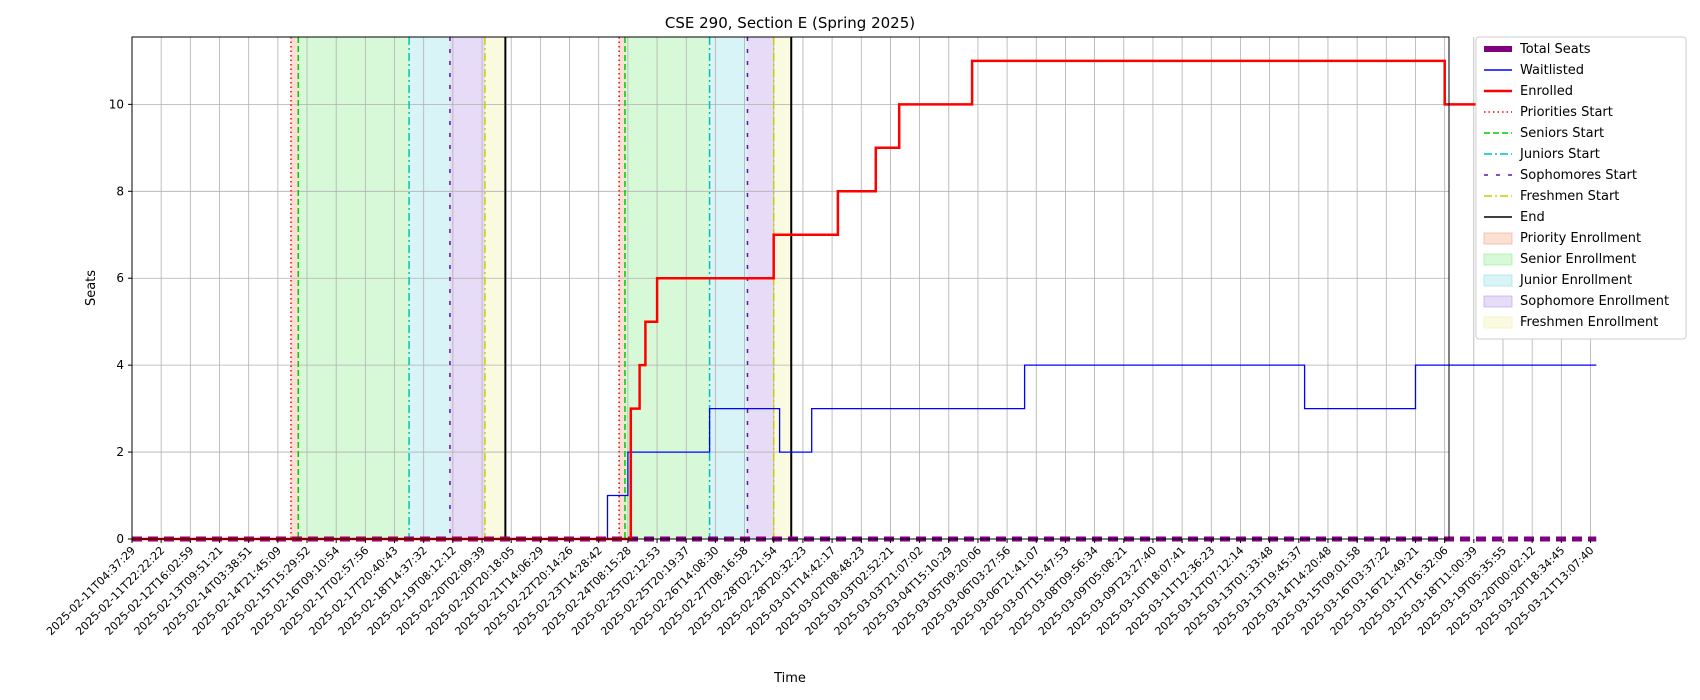 The image size is (1700, 700). I want to click on legend-swatch-senior-enrollment, so click(1498, 259).